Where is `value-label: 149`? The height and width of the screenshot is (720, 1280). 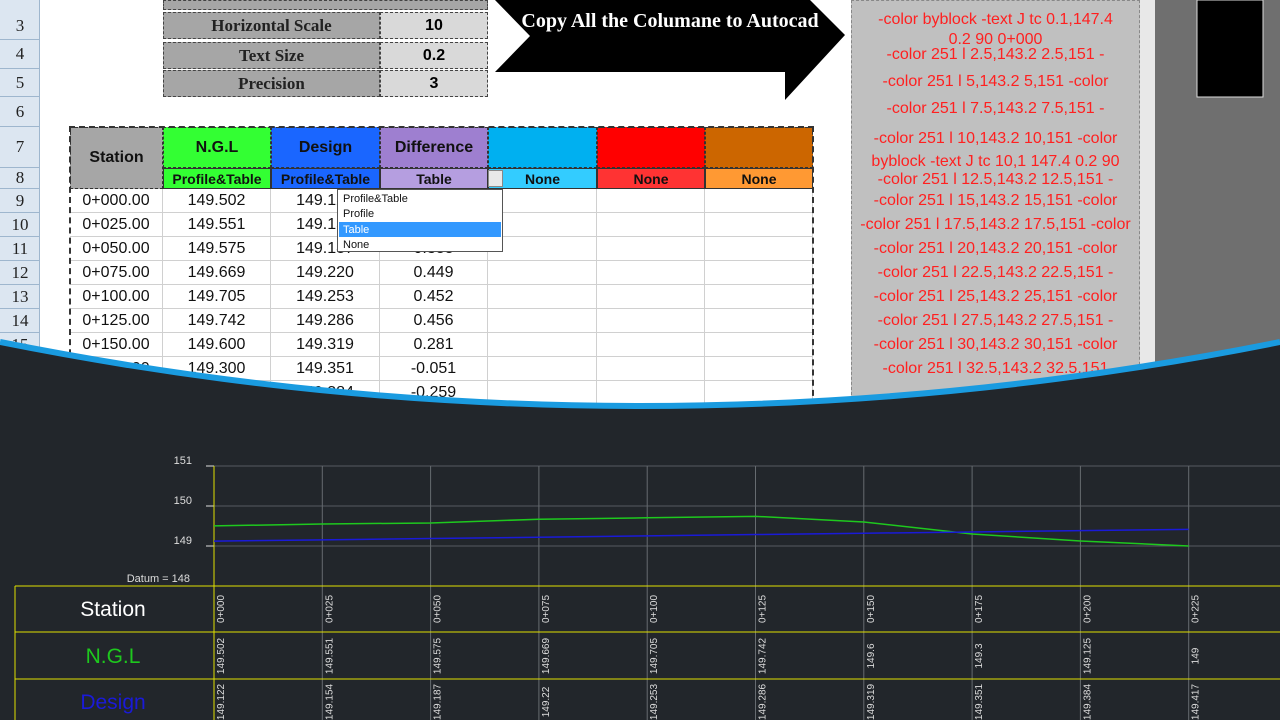 value-label: 149 is located at coordinates (1196, 655).